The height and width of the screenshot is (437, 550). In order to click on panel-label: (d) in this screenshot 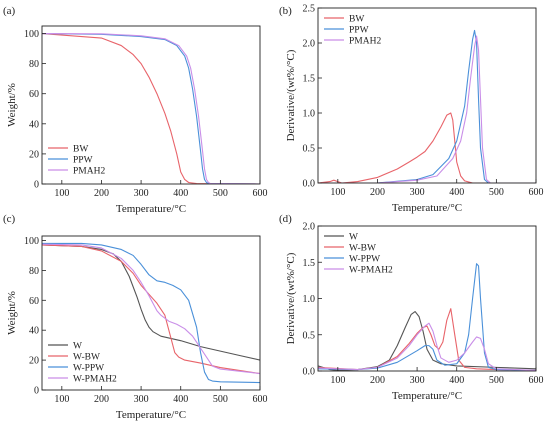, I will do `click(285, 219)`.